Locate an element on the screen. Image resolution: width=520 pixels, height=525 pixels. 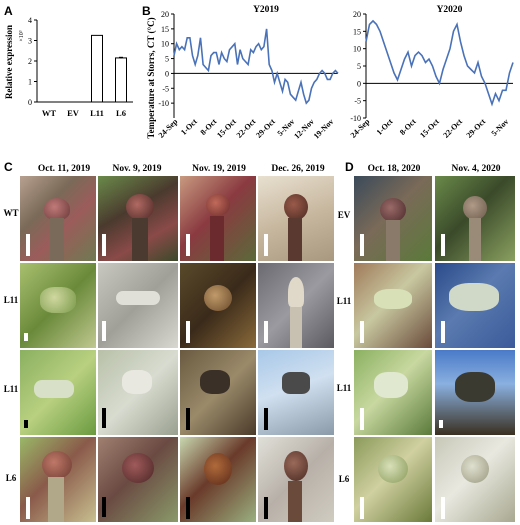
y-tick-label: 2 is located at coordinates (30, 61).